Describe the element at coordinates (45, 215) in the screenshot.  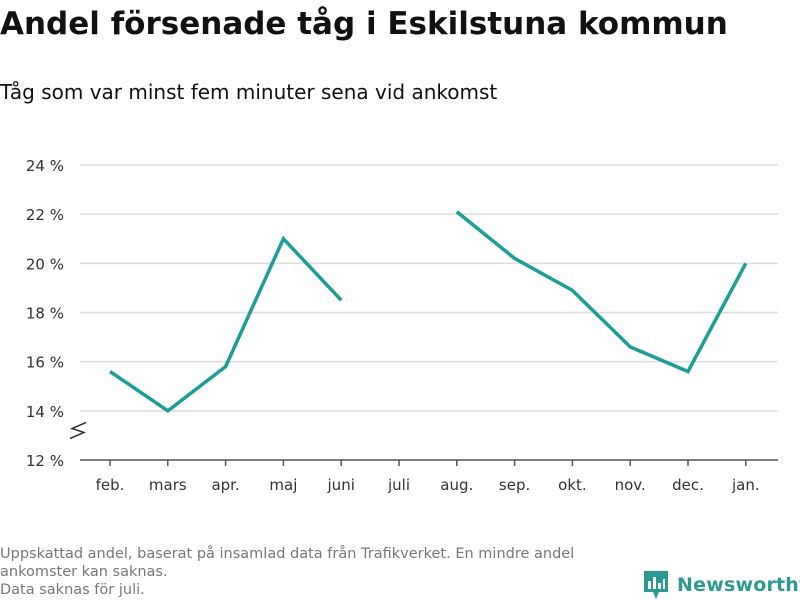
I see `y-tick-label: 22 %` at that location.